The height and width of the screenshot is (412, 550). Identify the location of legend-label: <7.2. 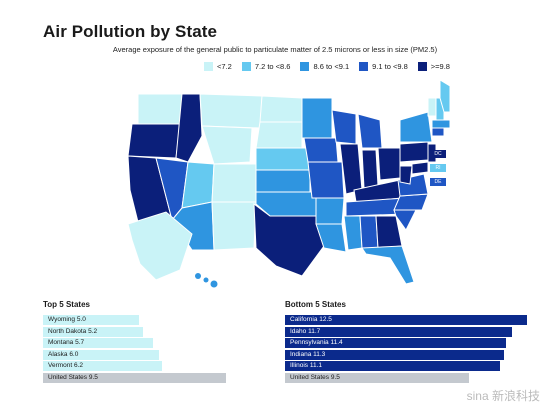
(224, 66).